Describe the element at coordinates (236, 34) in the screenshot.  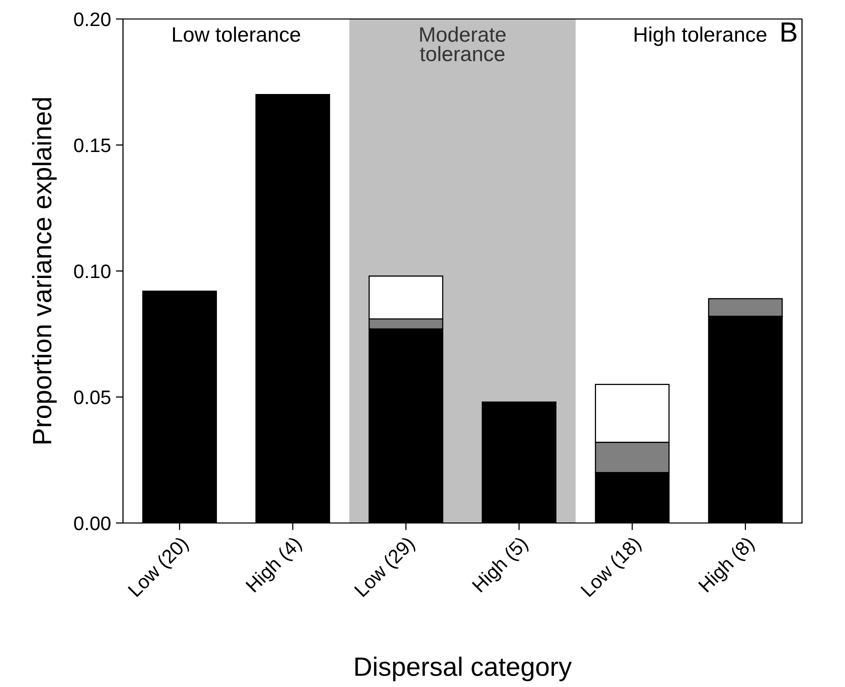
I see `annotation: Low tolerance` at that location.